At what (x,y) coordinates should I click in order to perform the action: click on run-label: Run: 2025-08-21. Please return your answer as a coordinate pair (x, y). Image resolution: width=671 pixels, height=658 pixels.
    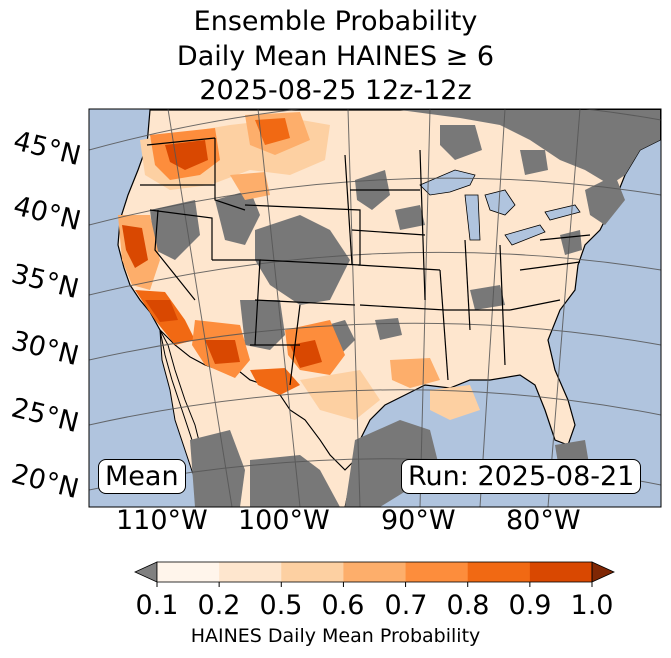
    Looking at the image, I should click on (521, 476).